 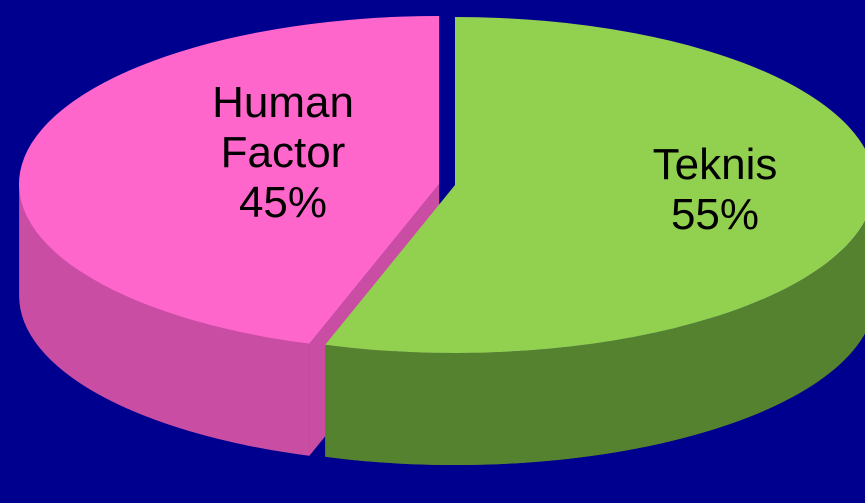 I want to click on category-label: Human Factor, so click(x=283, y=127).